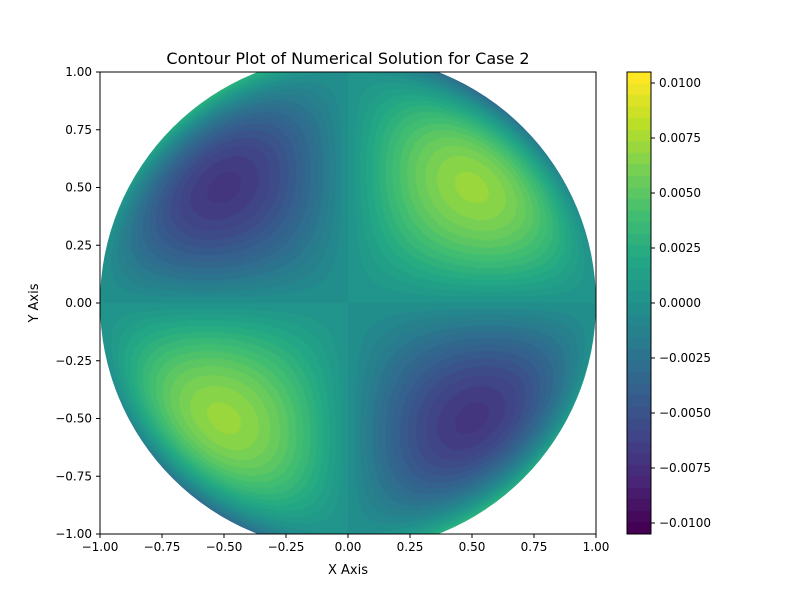  What do you see at coordinates (534, 547) in the screenshot?
I see `x-tick-label: 0.75` at bounding box center [534, 547].